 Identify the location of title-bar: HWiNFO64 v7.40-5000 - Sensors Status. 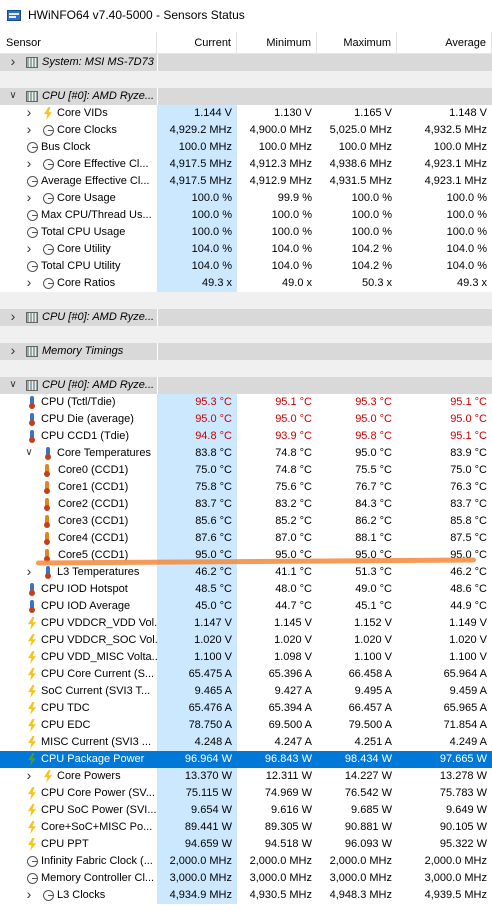
(246, 15).